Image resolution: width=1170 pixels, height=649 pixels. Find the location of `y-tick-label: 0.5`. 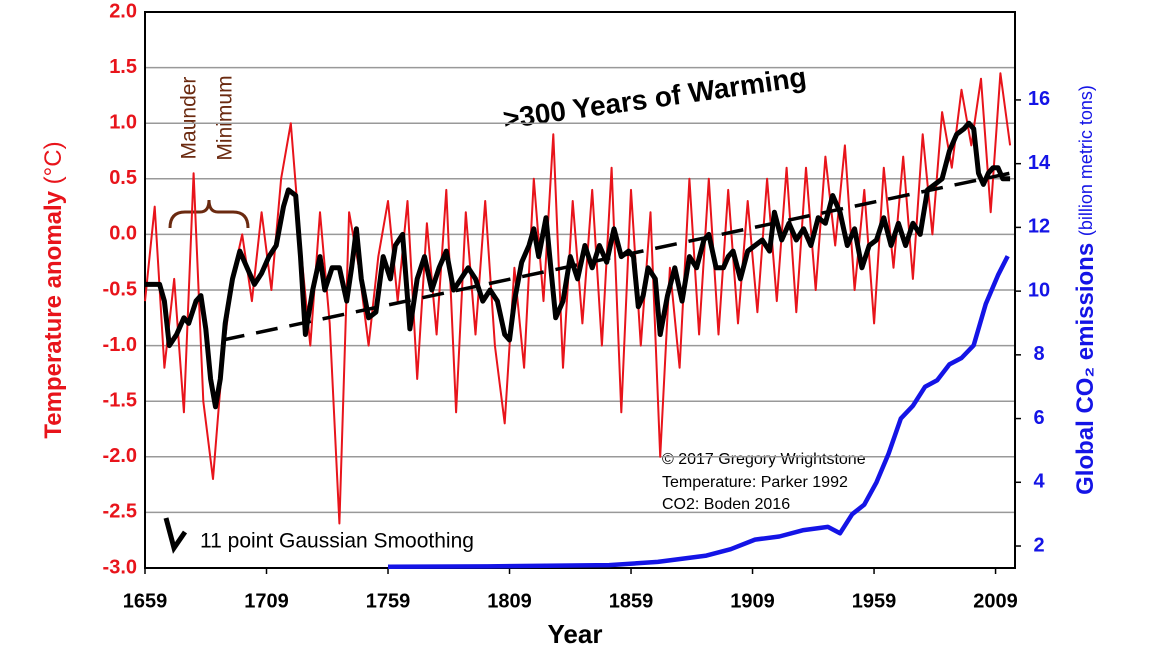

y-tick-label: 0.5 is located at coordinates (123, 178).